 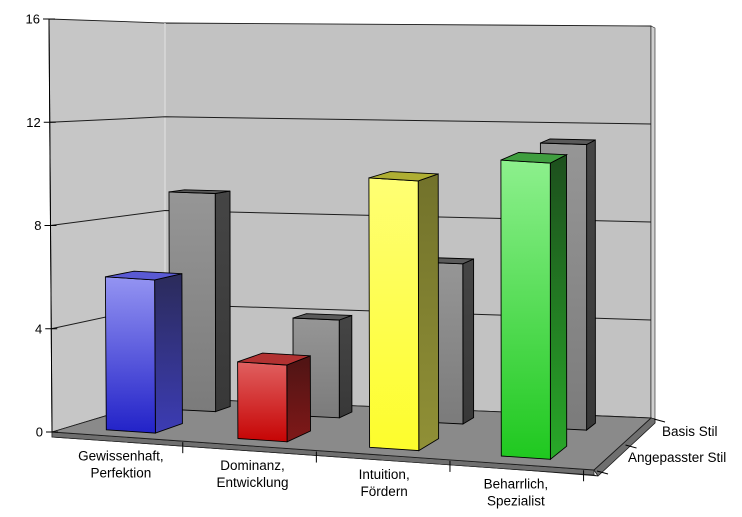 I want to click on y-axis-tick-label: 4, so click(x=38, y=328).